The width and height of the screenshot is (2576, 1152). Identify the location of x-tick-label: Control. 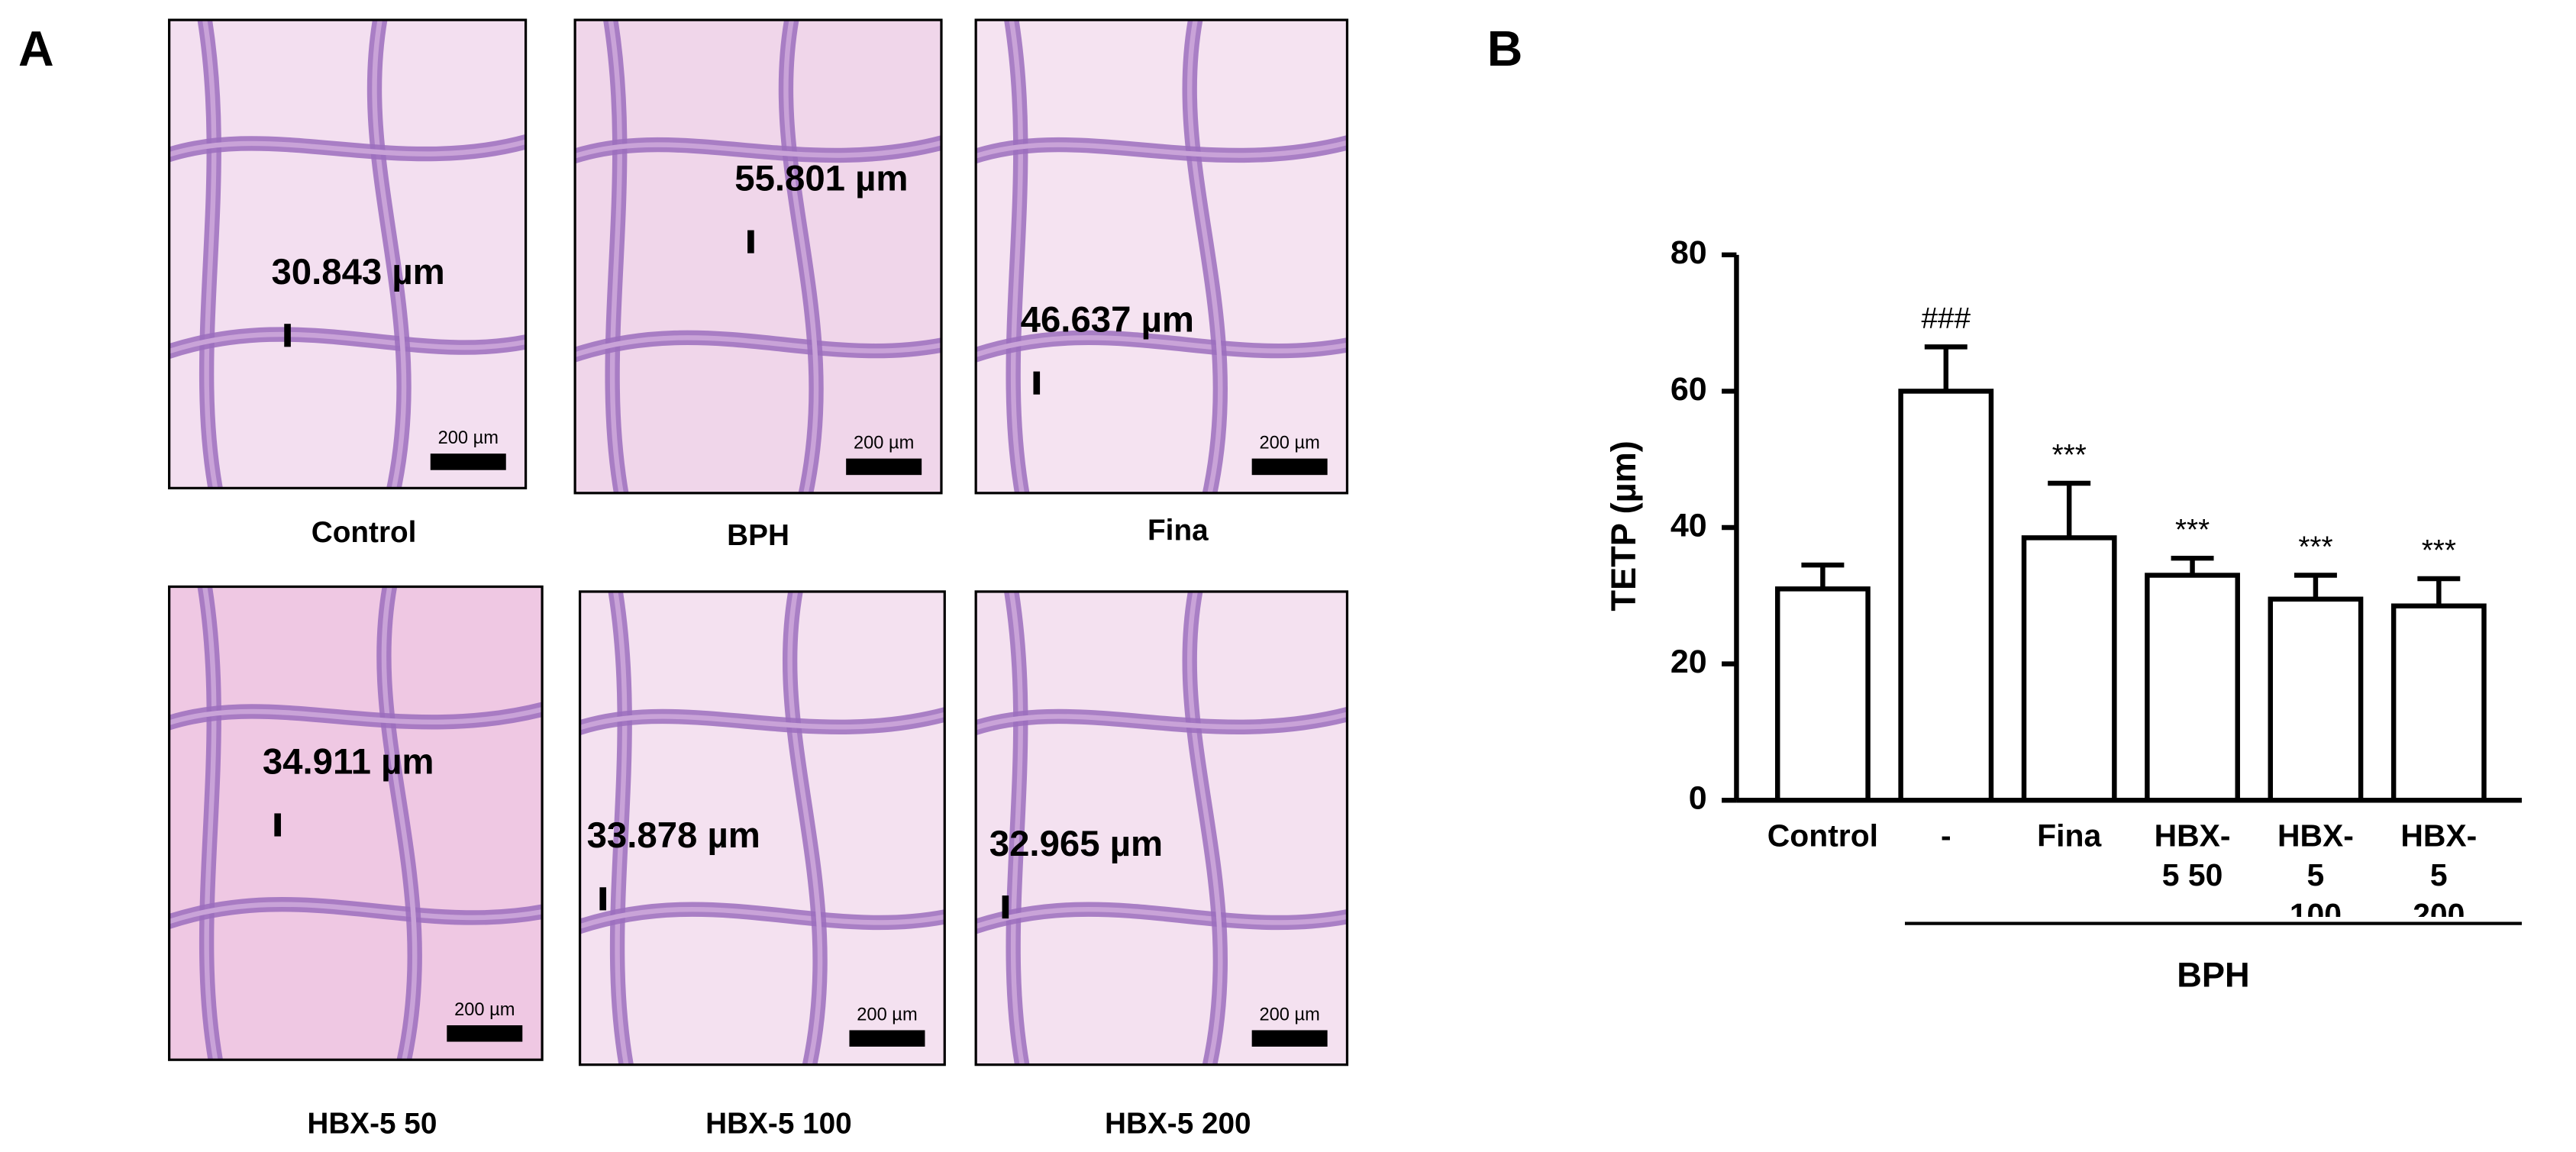
(1823, 837).